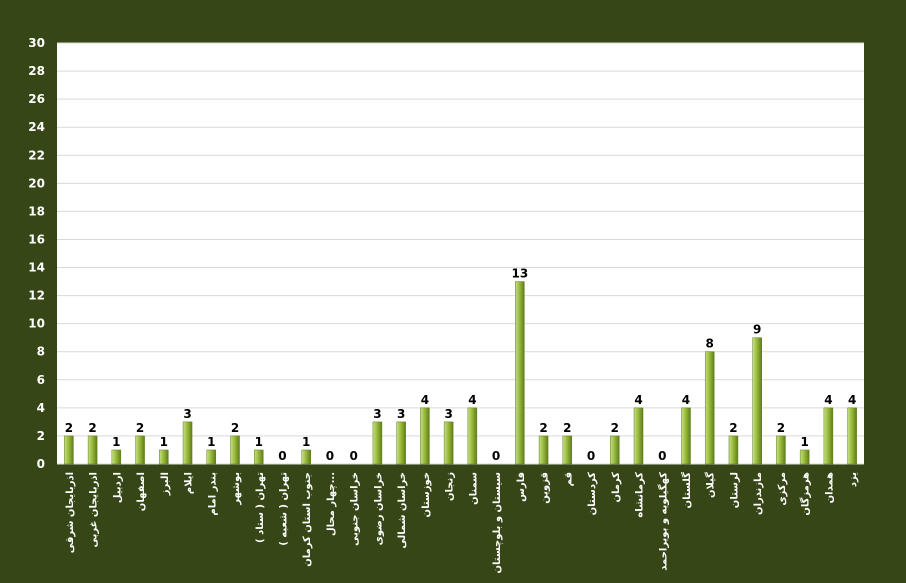 The image size is (906, 583). What do you see at coordinates (402, 510) in the screenshot?
I see `x-category-label: خراسان شمالی` at bounding box center [402, 510].